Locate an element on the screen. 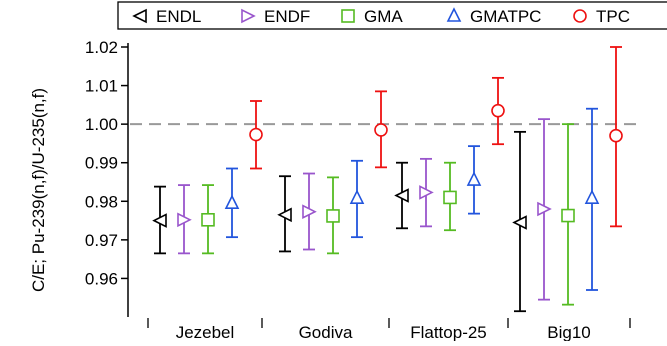 This screenshot has height=346, width=667. y-tick-label: 1.00 is located at coordinates (101, 124).